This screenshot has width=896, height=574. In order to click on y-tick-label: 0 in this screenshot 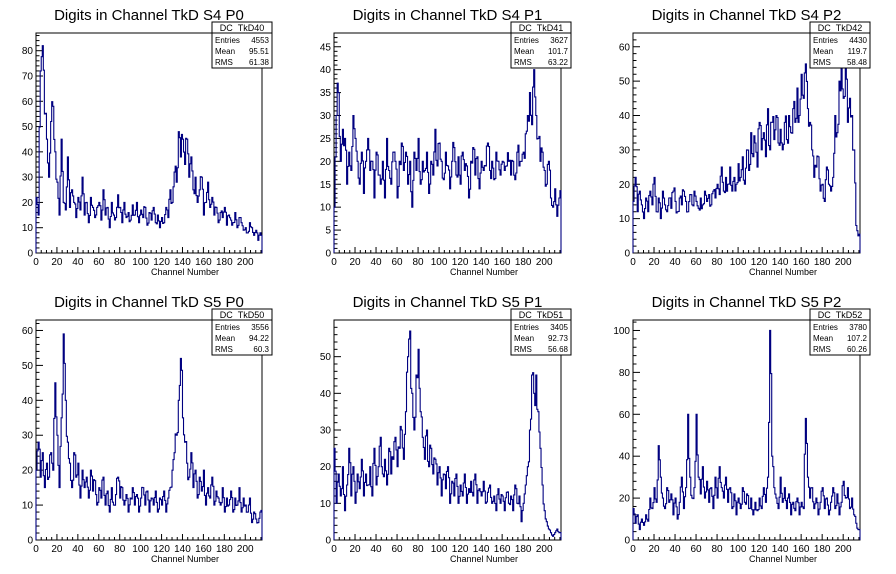, I will do `click(328, 541)`.